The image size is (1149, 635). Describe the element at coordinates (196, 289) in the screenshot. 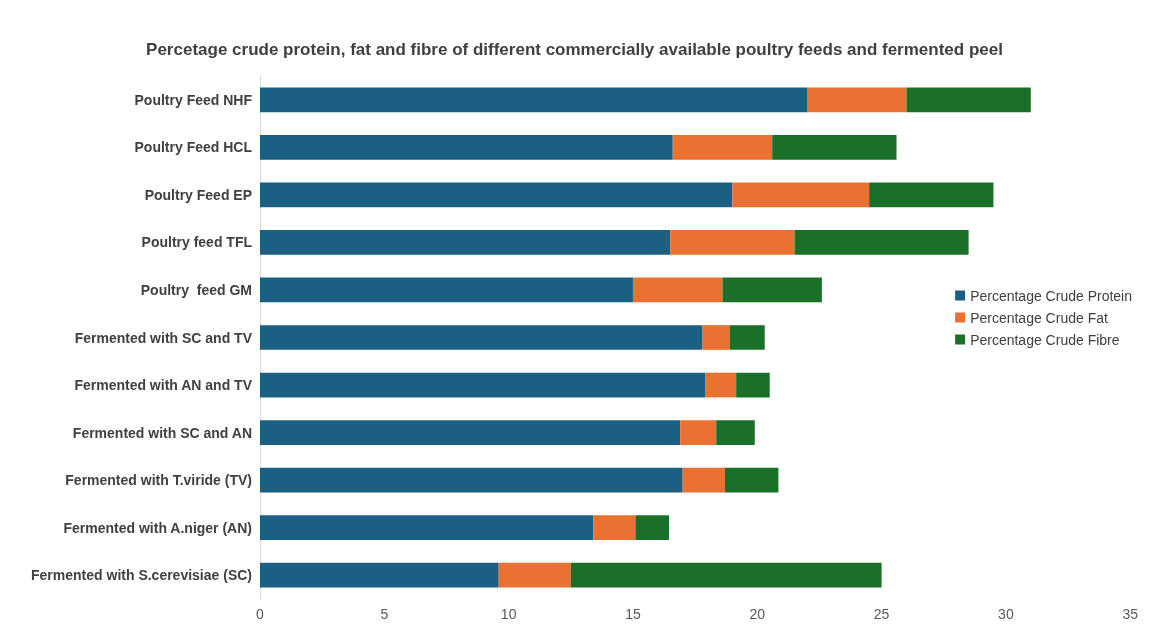

I see `y-tick-label: Poultry feed GM` at that location.